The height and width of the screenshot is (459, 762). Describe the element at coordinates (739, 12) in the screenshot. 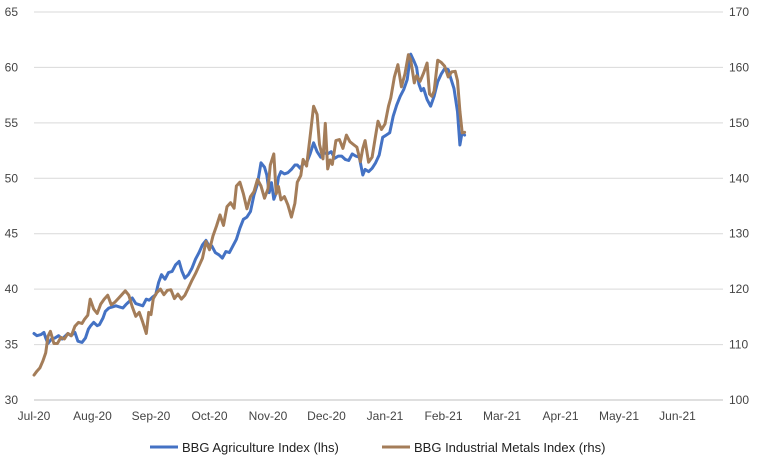

I see `right-axis-tick-label: 170` at that location.